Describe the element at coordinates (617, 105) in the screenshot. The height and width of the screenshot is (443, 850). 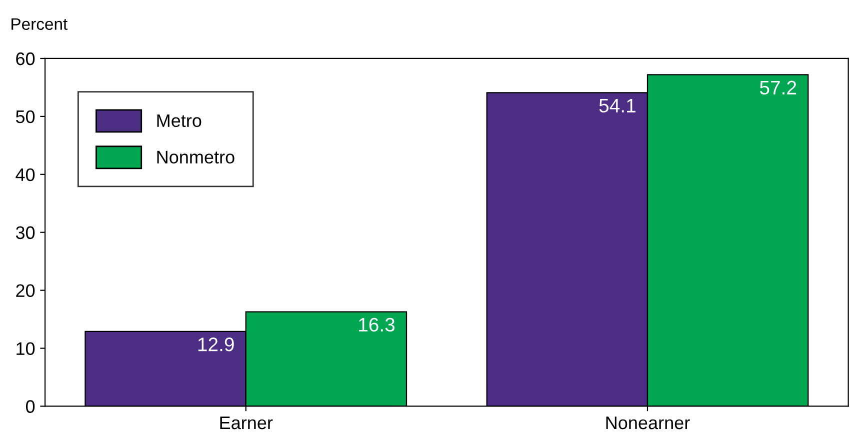
I see `data-label: 54.1` at that location.